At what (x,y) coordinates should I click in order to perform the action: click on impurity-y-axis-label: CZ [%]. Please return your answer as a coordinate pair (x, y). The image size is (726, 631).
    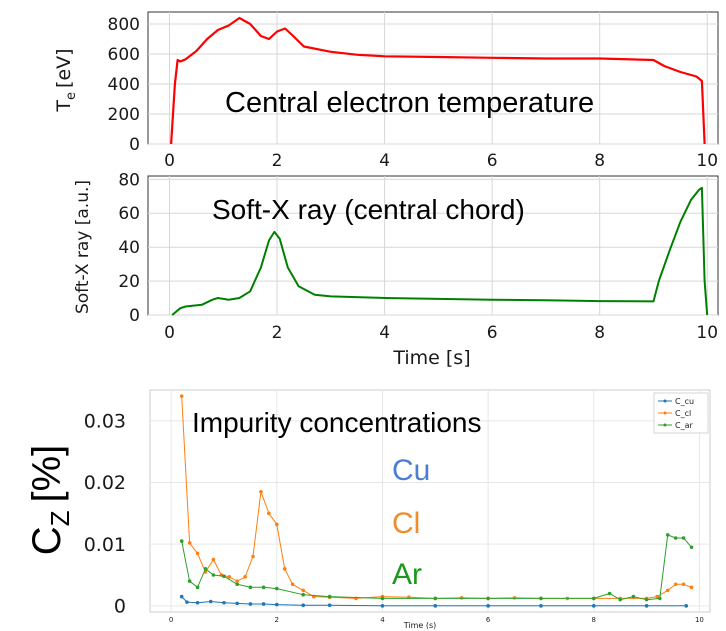
    Looking at the image, I should click on (50, 500).